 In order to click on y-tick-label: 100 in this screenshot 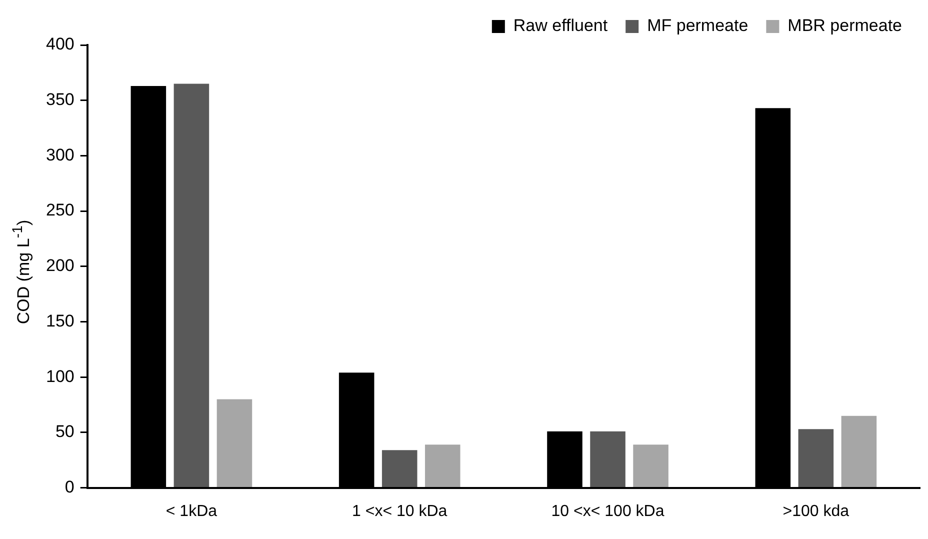, I will do `click(60, 376)`.